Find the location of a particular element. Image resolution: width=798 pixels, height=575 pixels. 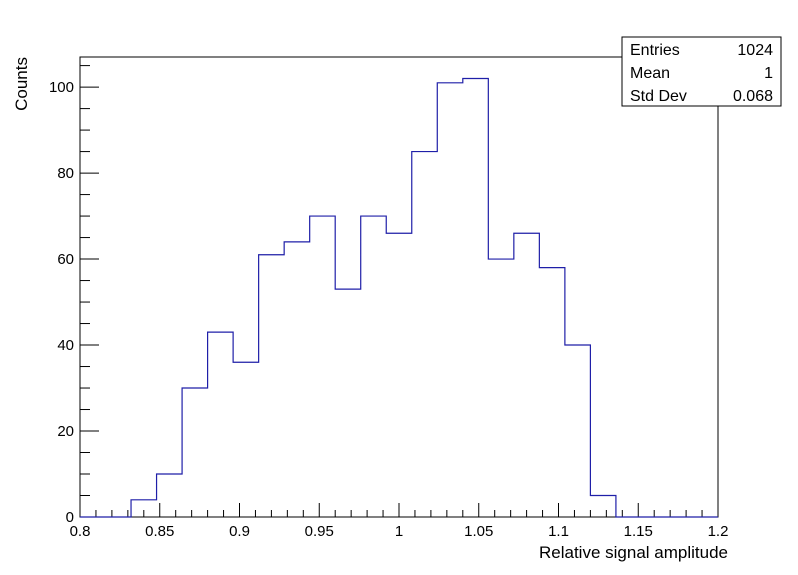

x-axis-ticks is located at coordinates (399, 510).